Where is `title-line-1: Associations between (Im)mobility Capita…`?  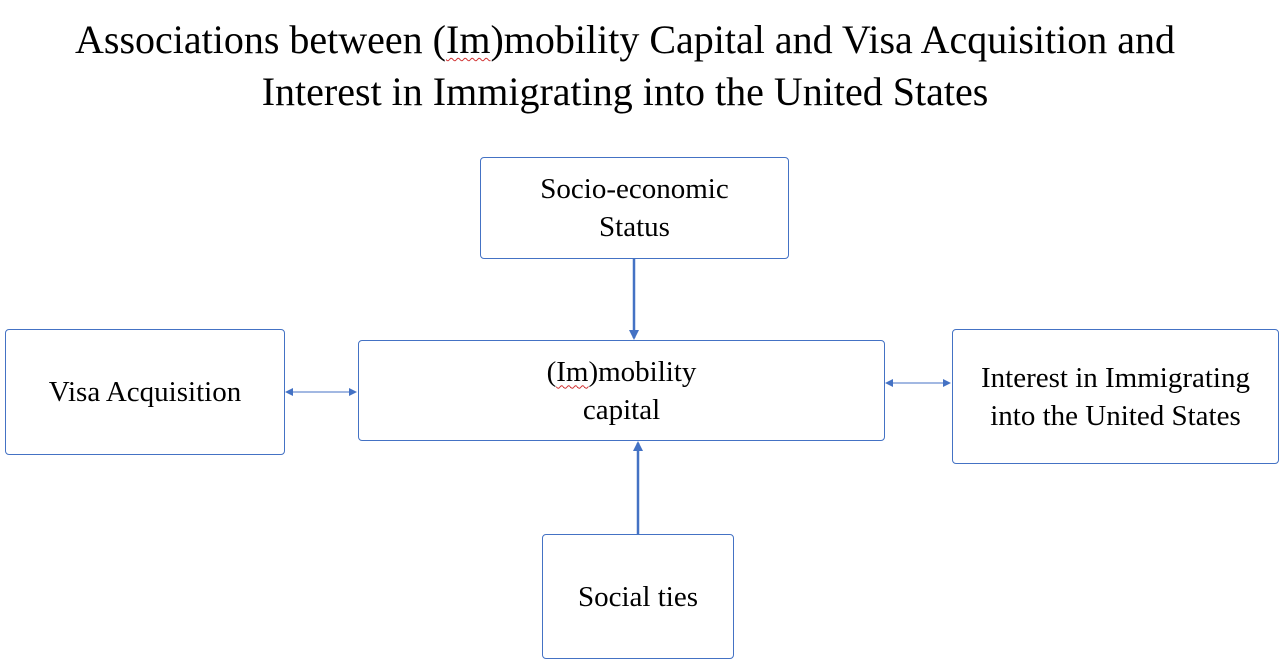
title-line-1: Associations between (Im)mobility Capita… is located at coordinates (625, 40).